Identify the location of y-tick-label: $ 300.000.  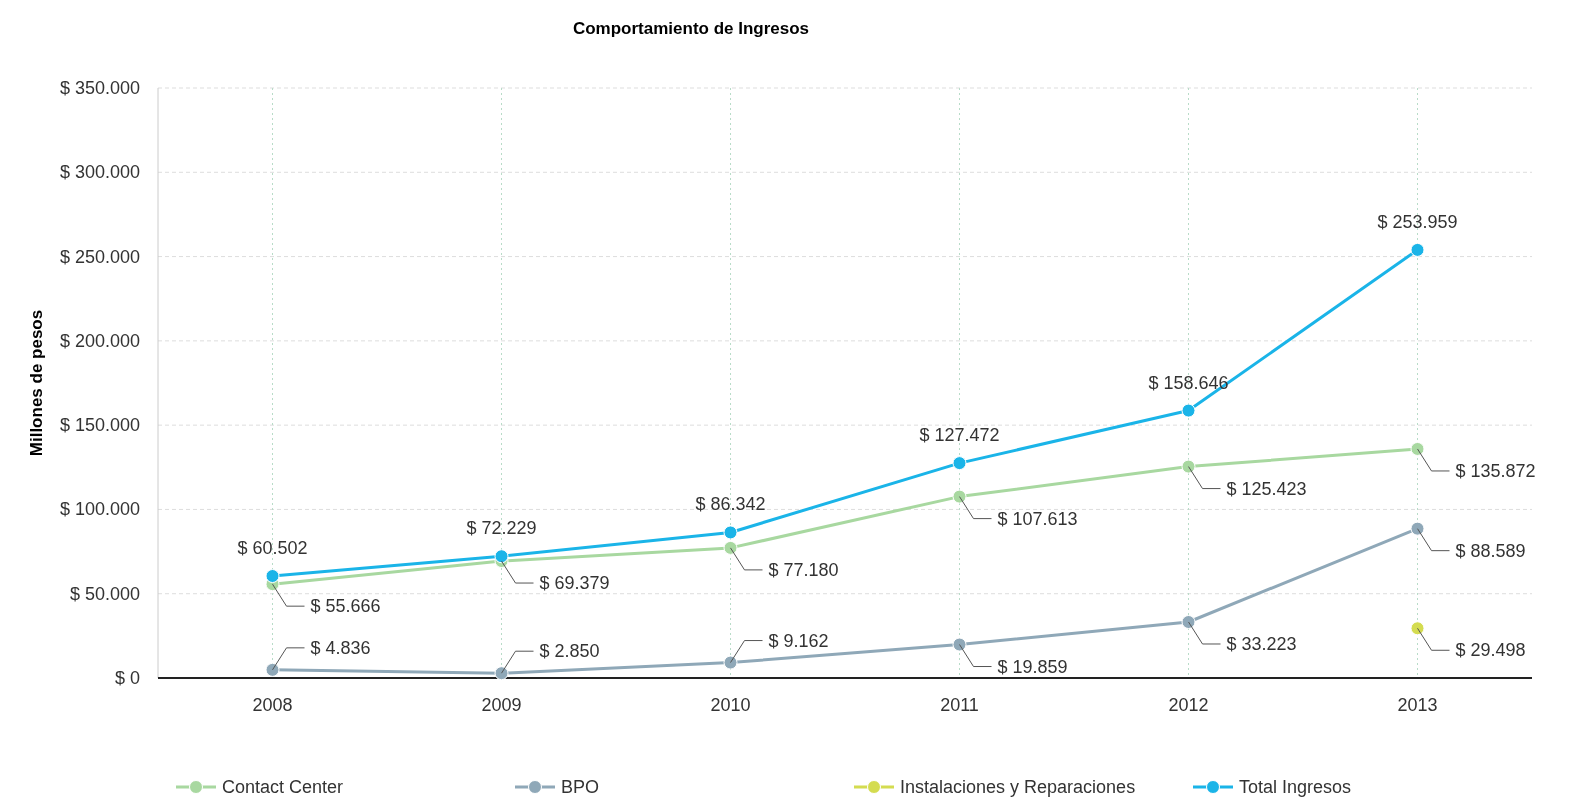
(99, 172).